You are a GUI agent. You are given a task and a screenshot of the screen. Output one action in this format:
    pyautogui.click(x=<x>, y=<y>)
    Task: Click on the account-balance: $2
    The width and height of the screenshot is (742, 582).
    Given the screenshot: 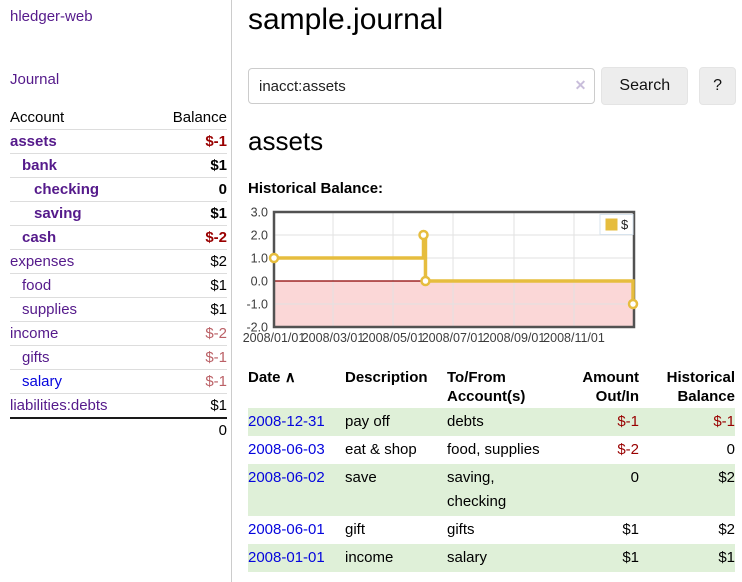 What is the action you would take?
    pyautogui.click(x=188, y=261)
    